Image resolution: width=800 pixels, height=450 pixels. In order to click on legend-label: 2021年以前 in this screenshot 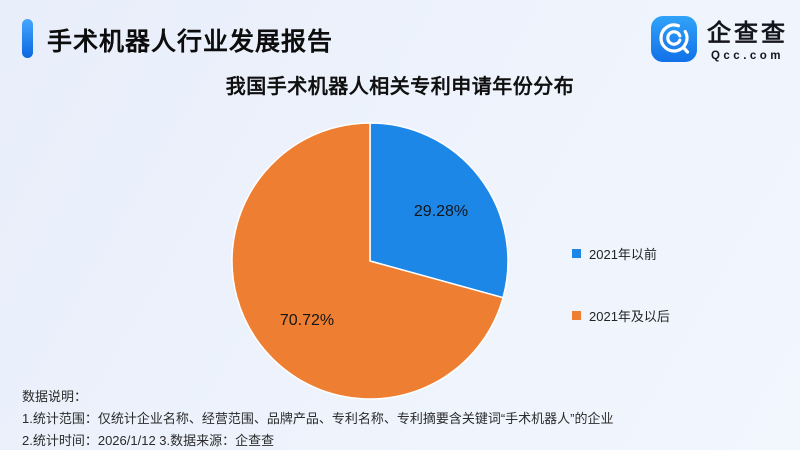, I will do `click(623, 254)`.